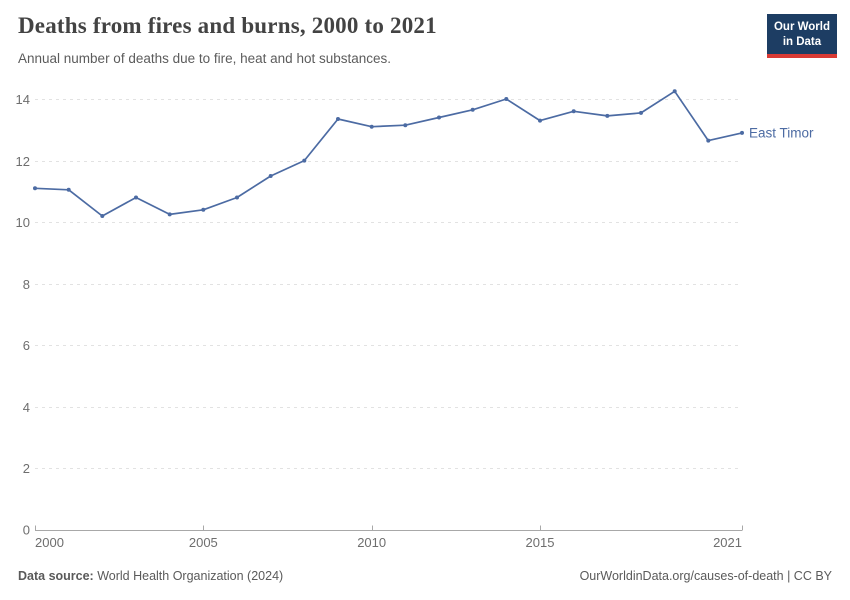  I want to click on owid-logo-line1: Our World, so click(801, 27).